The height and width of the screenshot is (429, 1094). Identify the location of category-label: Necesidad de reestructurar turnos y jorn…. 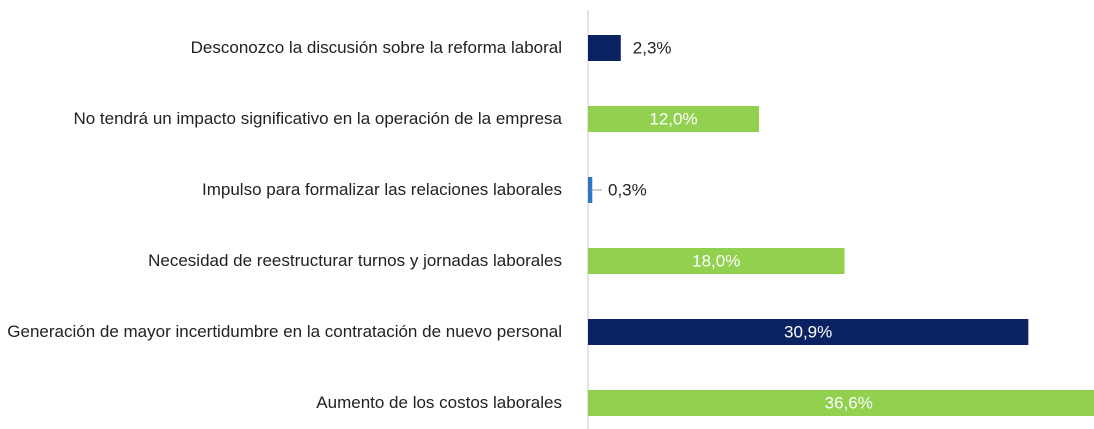
(355, 260).